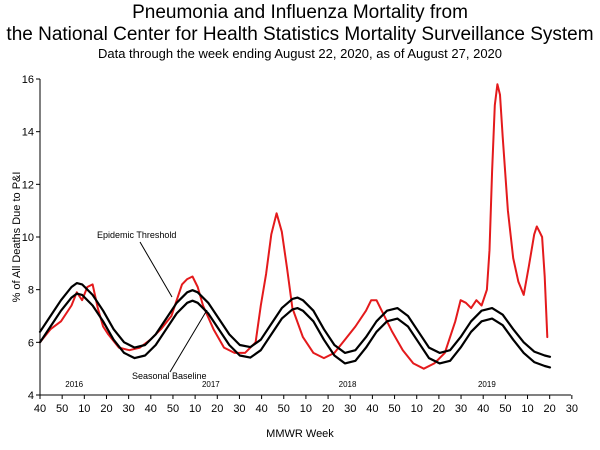 This screenshot has width=600, height=450. Describe the element at coordinates (31, 291) in the screenshot. I see `y-tick-label: 8` at that location.